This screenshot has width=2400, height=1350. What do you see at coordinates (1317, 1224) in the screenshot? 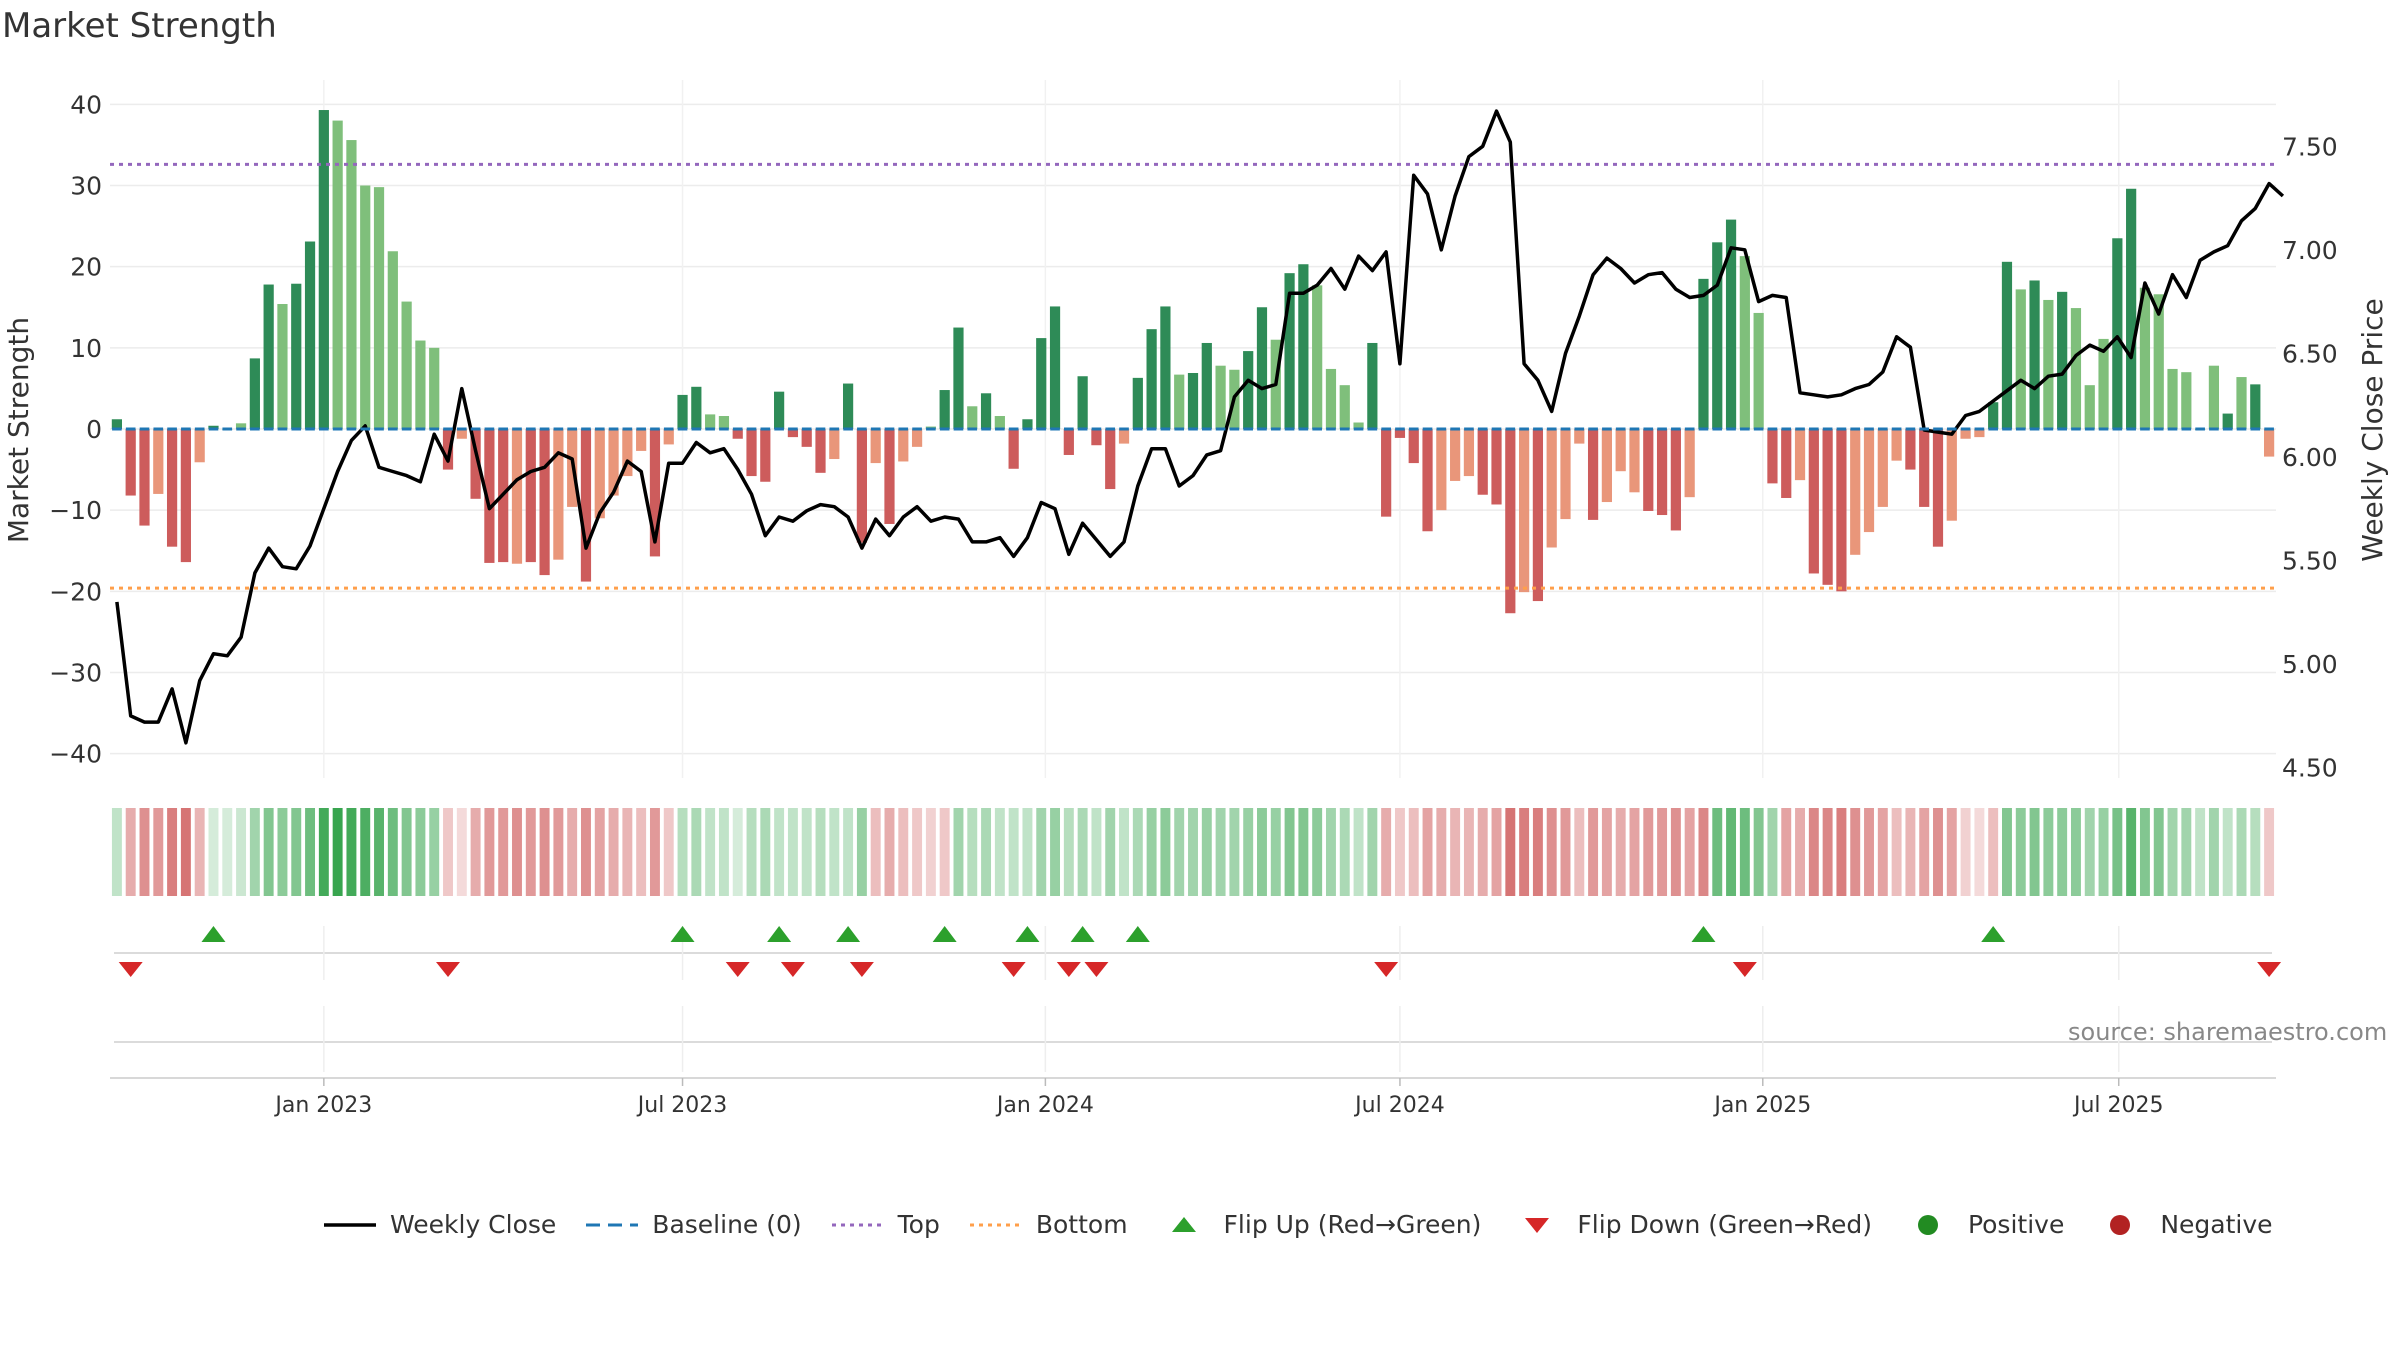
I see `legend-item-flip_up: Flip Up (Red→Green)` at bounding box center [1317, 1224].